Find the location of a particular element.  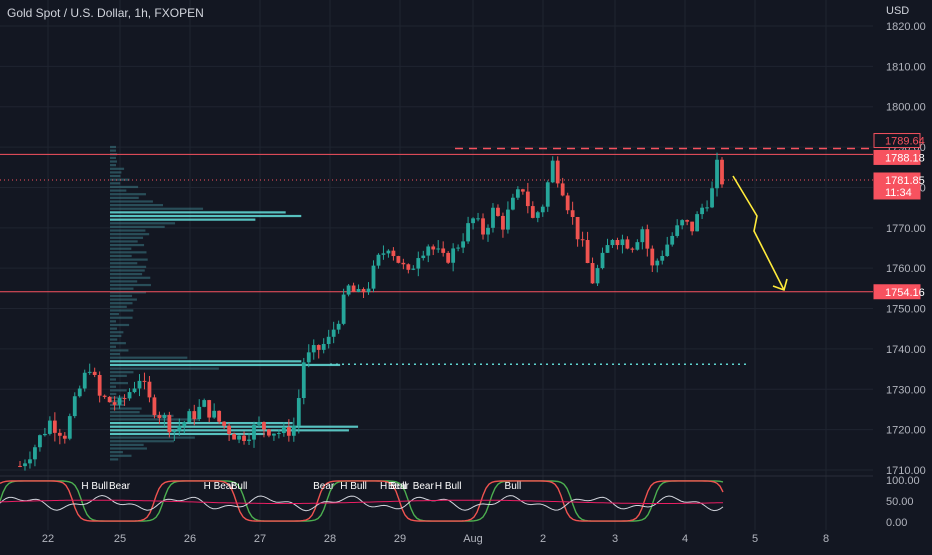

time-axis: 22 25 26 27 28 29 Aug 2 3 4 5 8 is located at coordinates (435, 539).